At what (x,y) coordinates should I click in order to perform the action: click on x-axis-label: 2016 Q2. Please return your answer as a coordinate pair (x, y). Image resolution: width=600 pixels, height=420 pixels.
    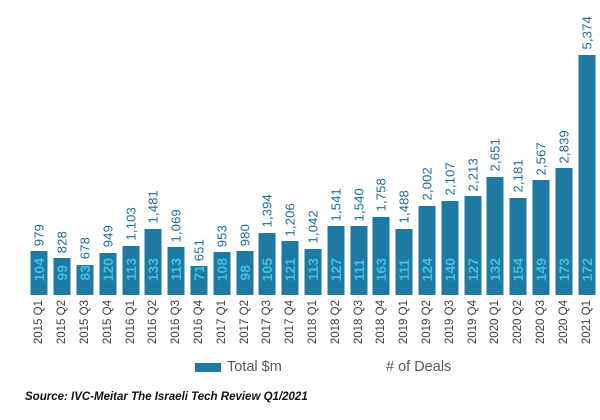
    Looking at the image, I should click on (153, 322).